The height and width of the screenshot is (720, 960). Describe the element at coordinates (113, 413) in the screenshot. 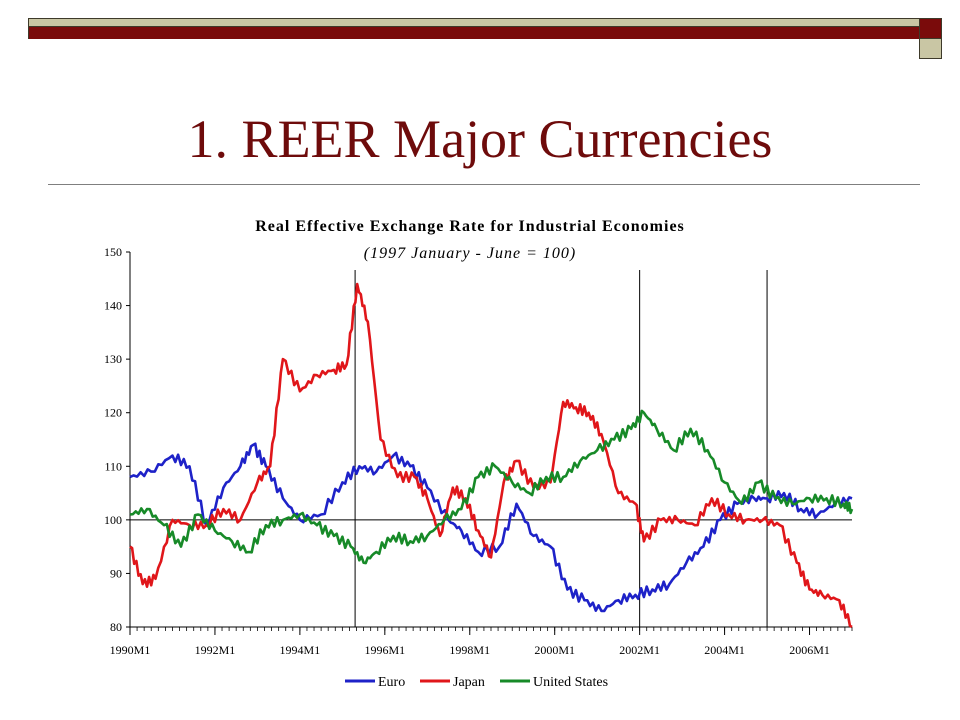

I see `y-tick-label: 120` at that location.